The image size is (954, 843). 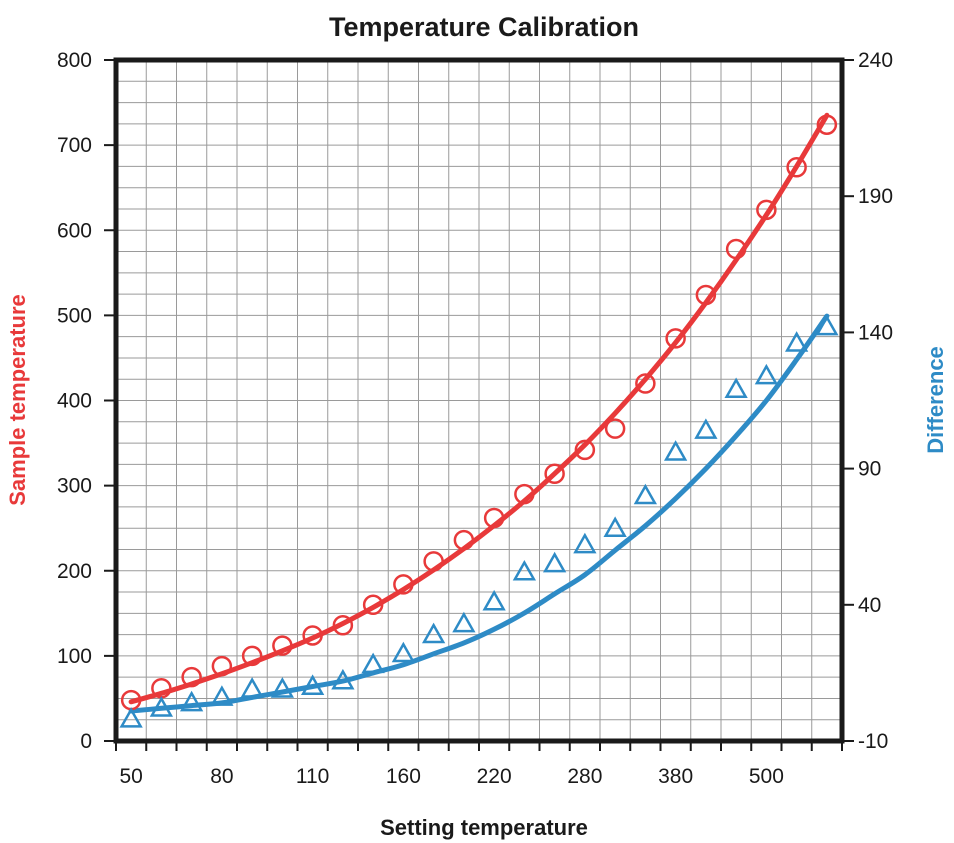 I want to click on y-tick-label: 100, so click(x=74, y=656).